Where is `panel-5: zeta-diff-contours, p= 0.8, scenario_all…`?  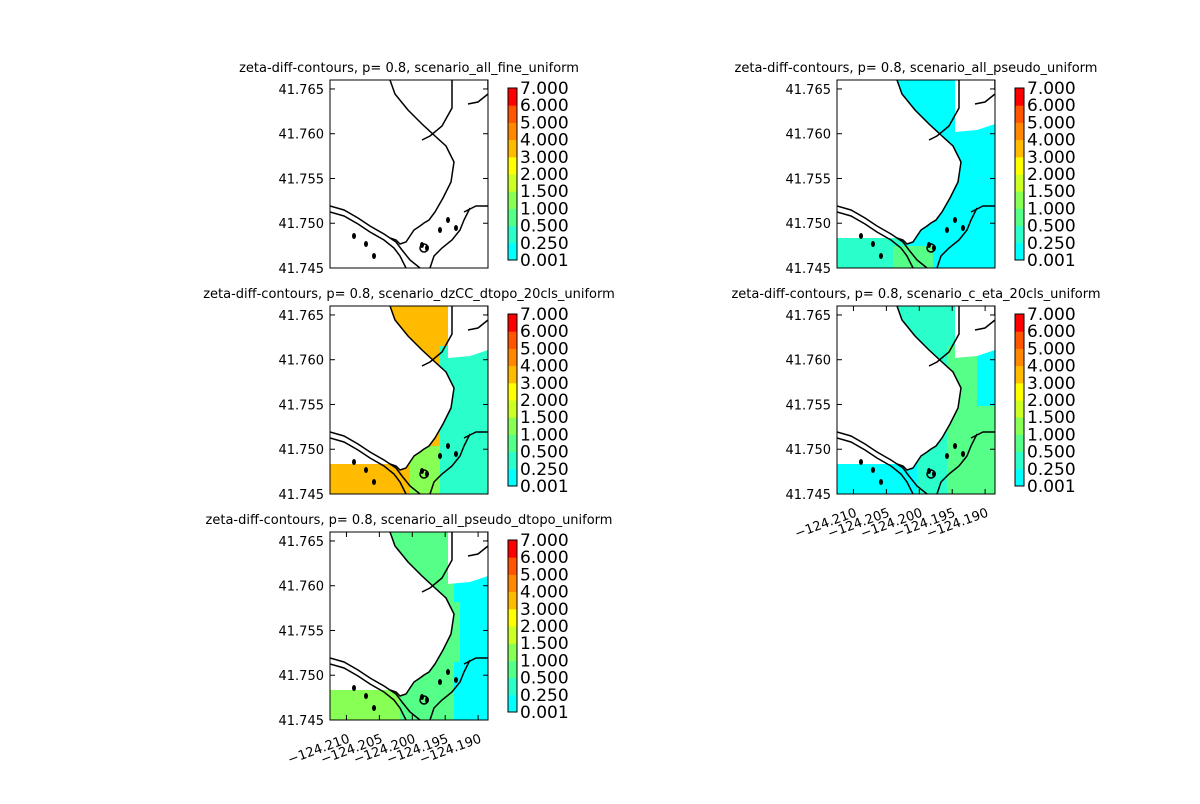
panel-5: zeta-diff-contours, p= 0.8, scenario_all… is located at coordinates (409, 640).